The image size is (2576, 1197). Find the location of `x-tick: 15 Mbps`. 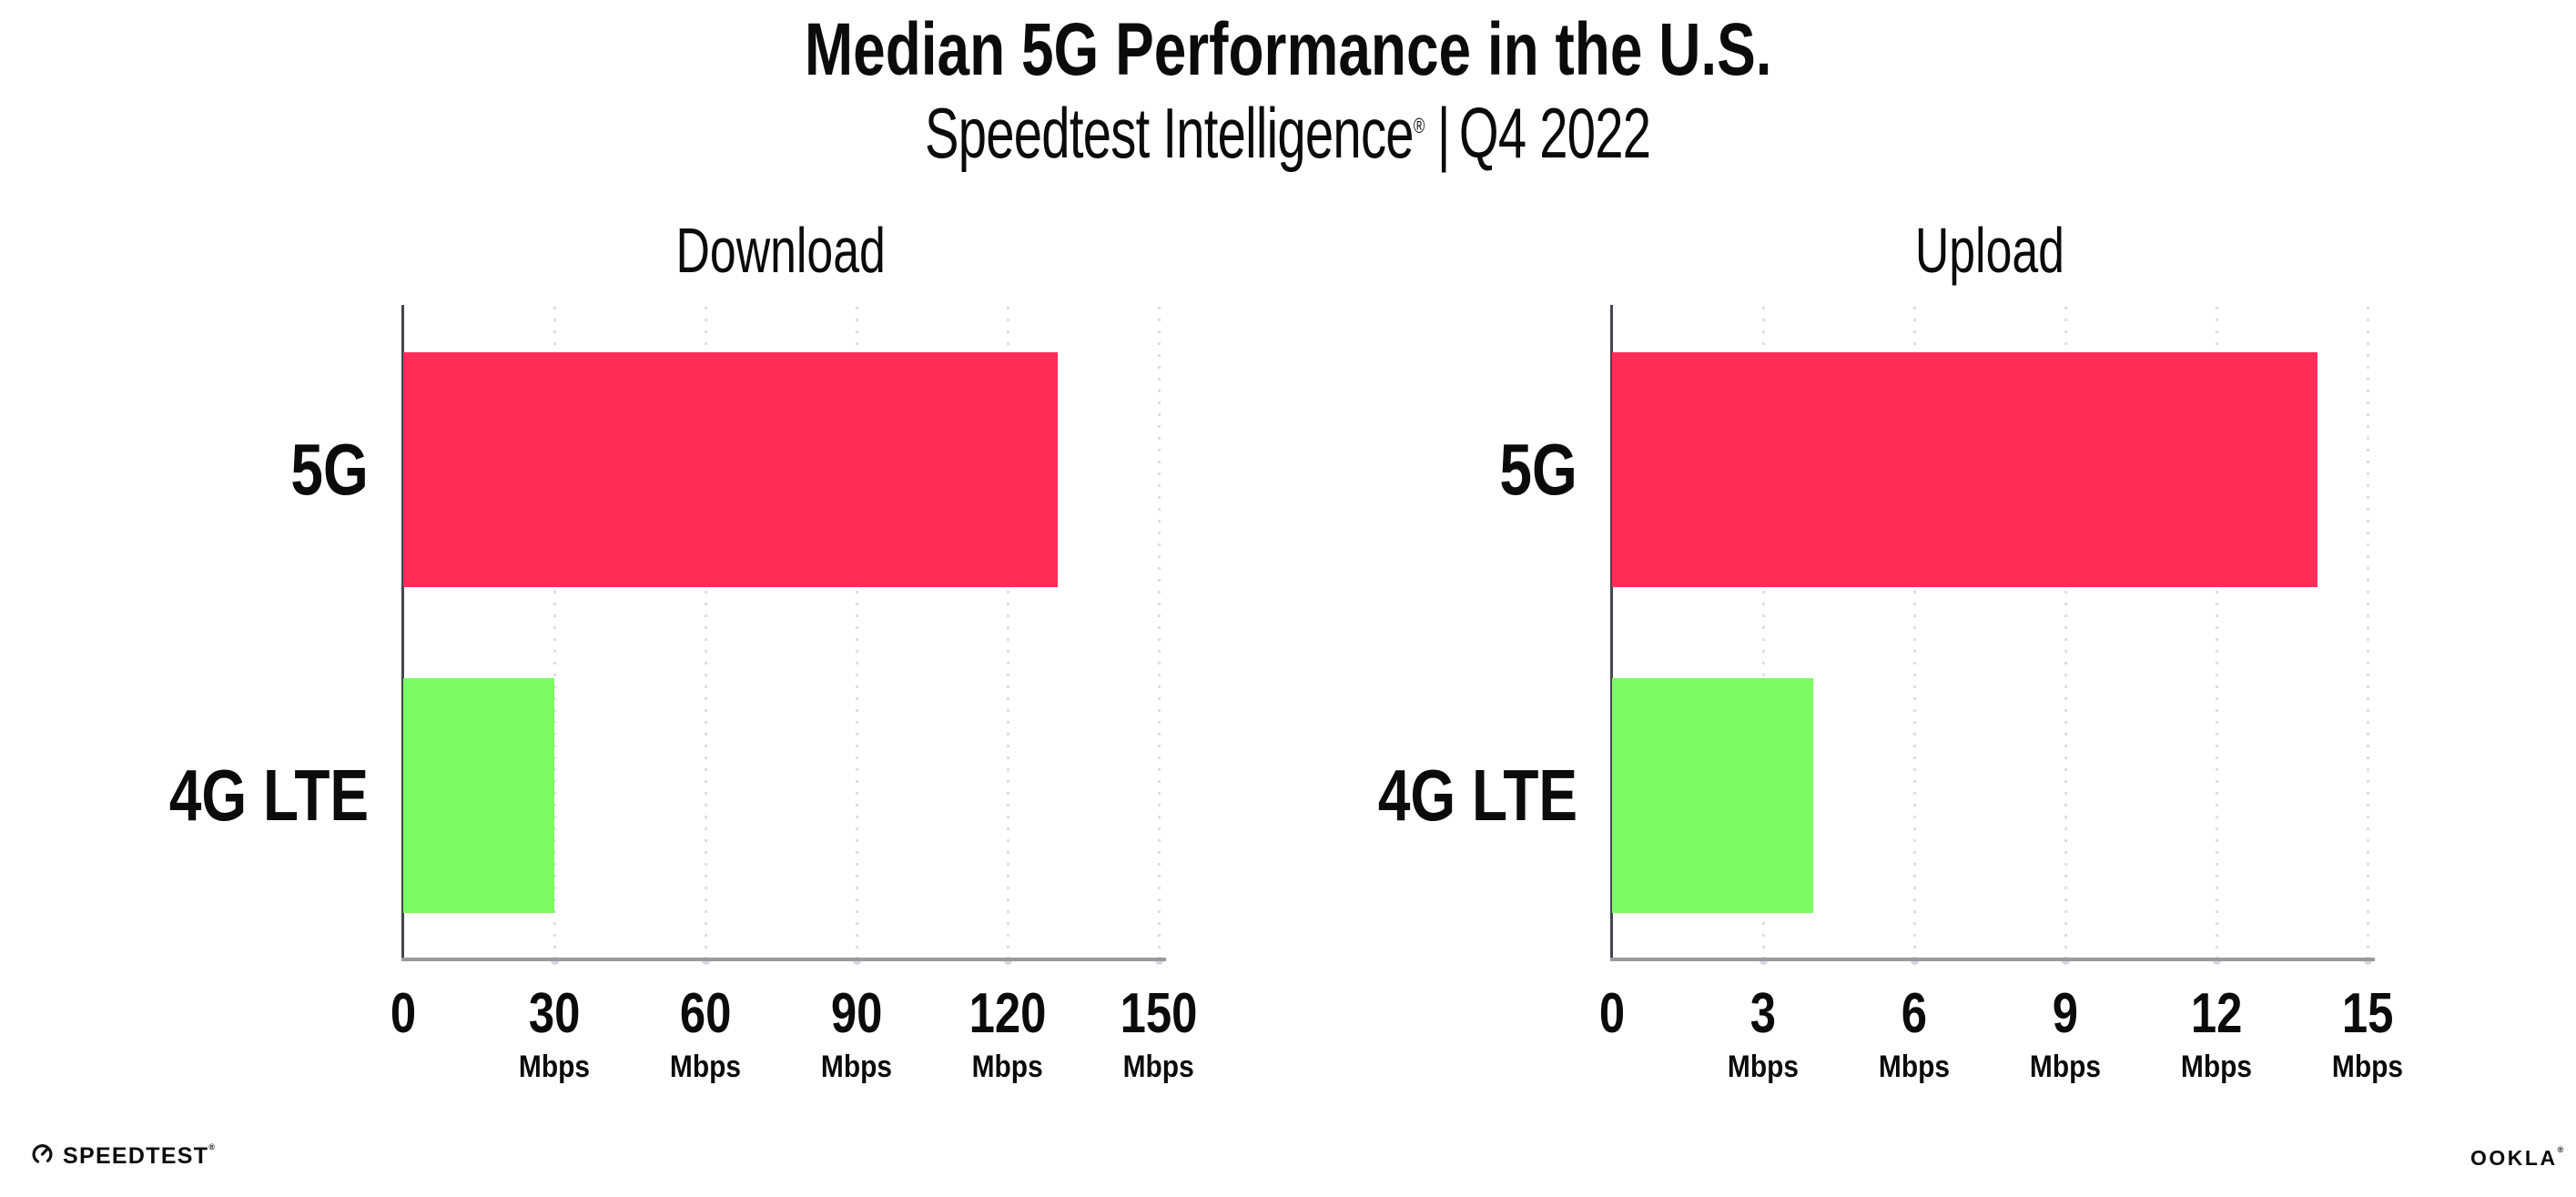

x-tick: 15 Mbps is located at coordinates (2367, 1033).